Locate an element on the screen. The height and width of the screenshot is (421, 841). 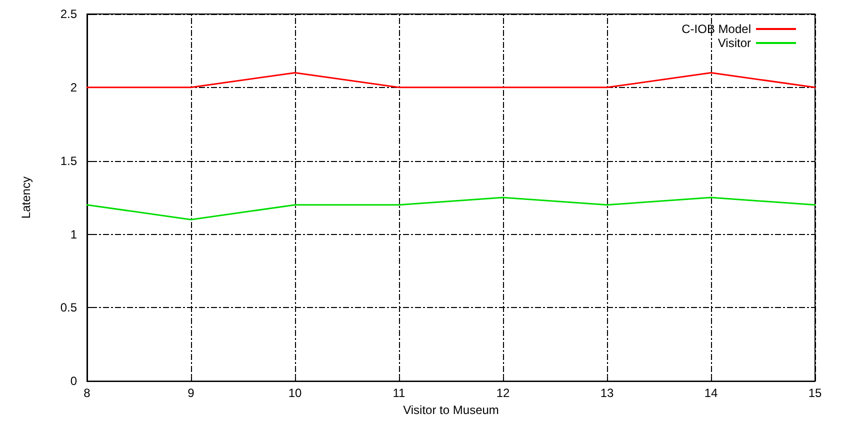
x-tick-label: 11 is located at coordinates (399, 393).